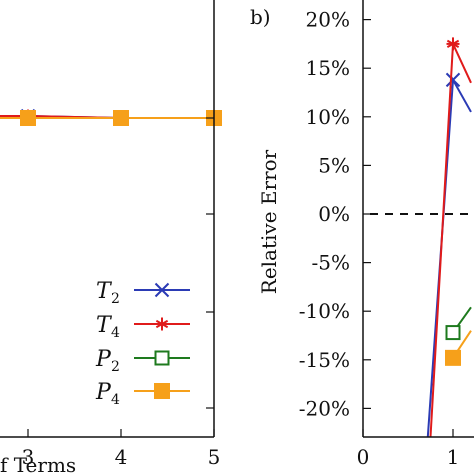  What do you see at coordinates (121, 457) in the screenshot?
I see `x-tick-label: 4` at bounding box center [121, 457].